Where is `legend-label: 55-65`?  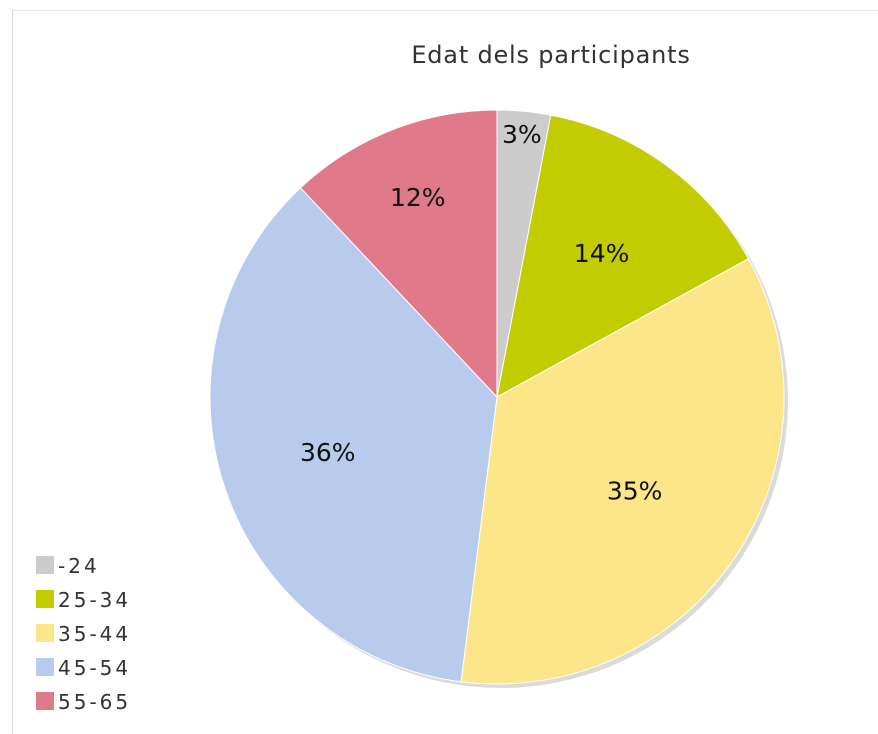
legend-label: 55-65 is located at coordinates (94, 702).